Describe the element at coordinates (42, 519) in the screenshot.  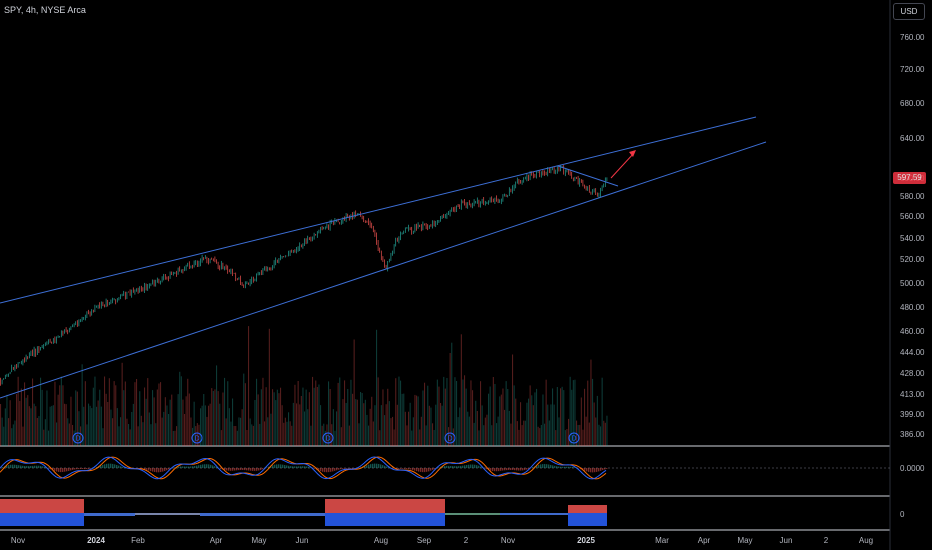
I see `histogram-block-negative` at that location.